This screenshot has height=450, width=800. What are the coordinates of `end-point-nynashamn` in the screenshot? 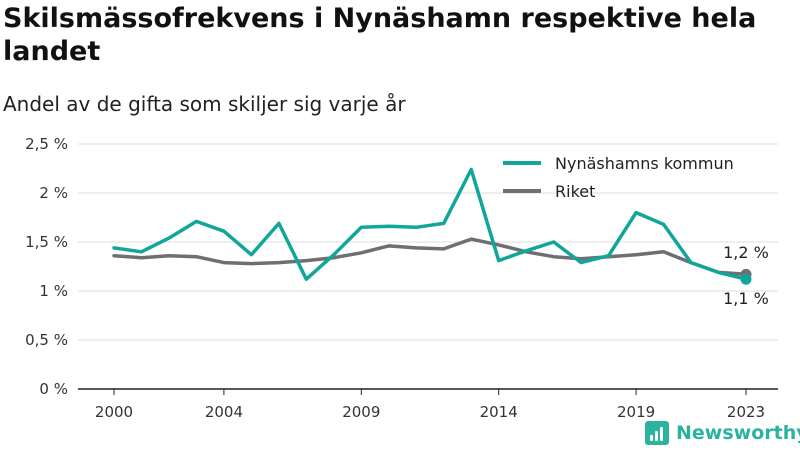 It's located at (746, 279).